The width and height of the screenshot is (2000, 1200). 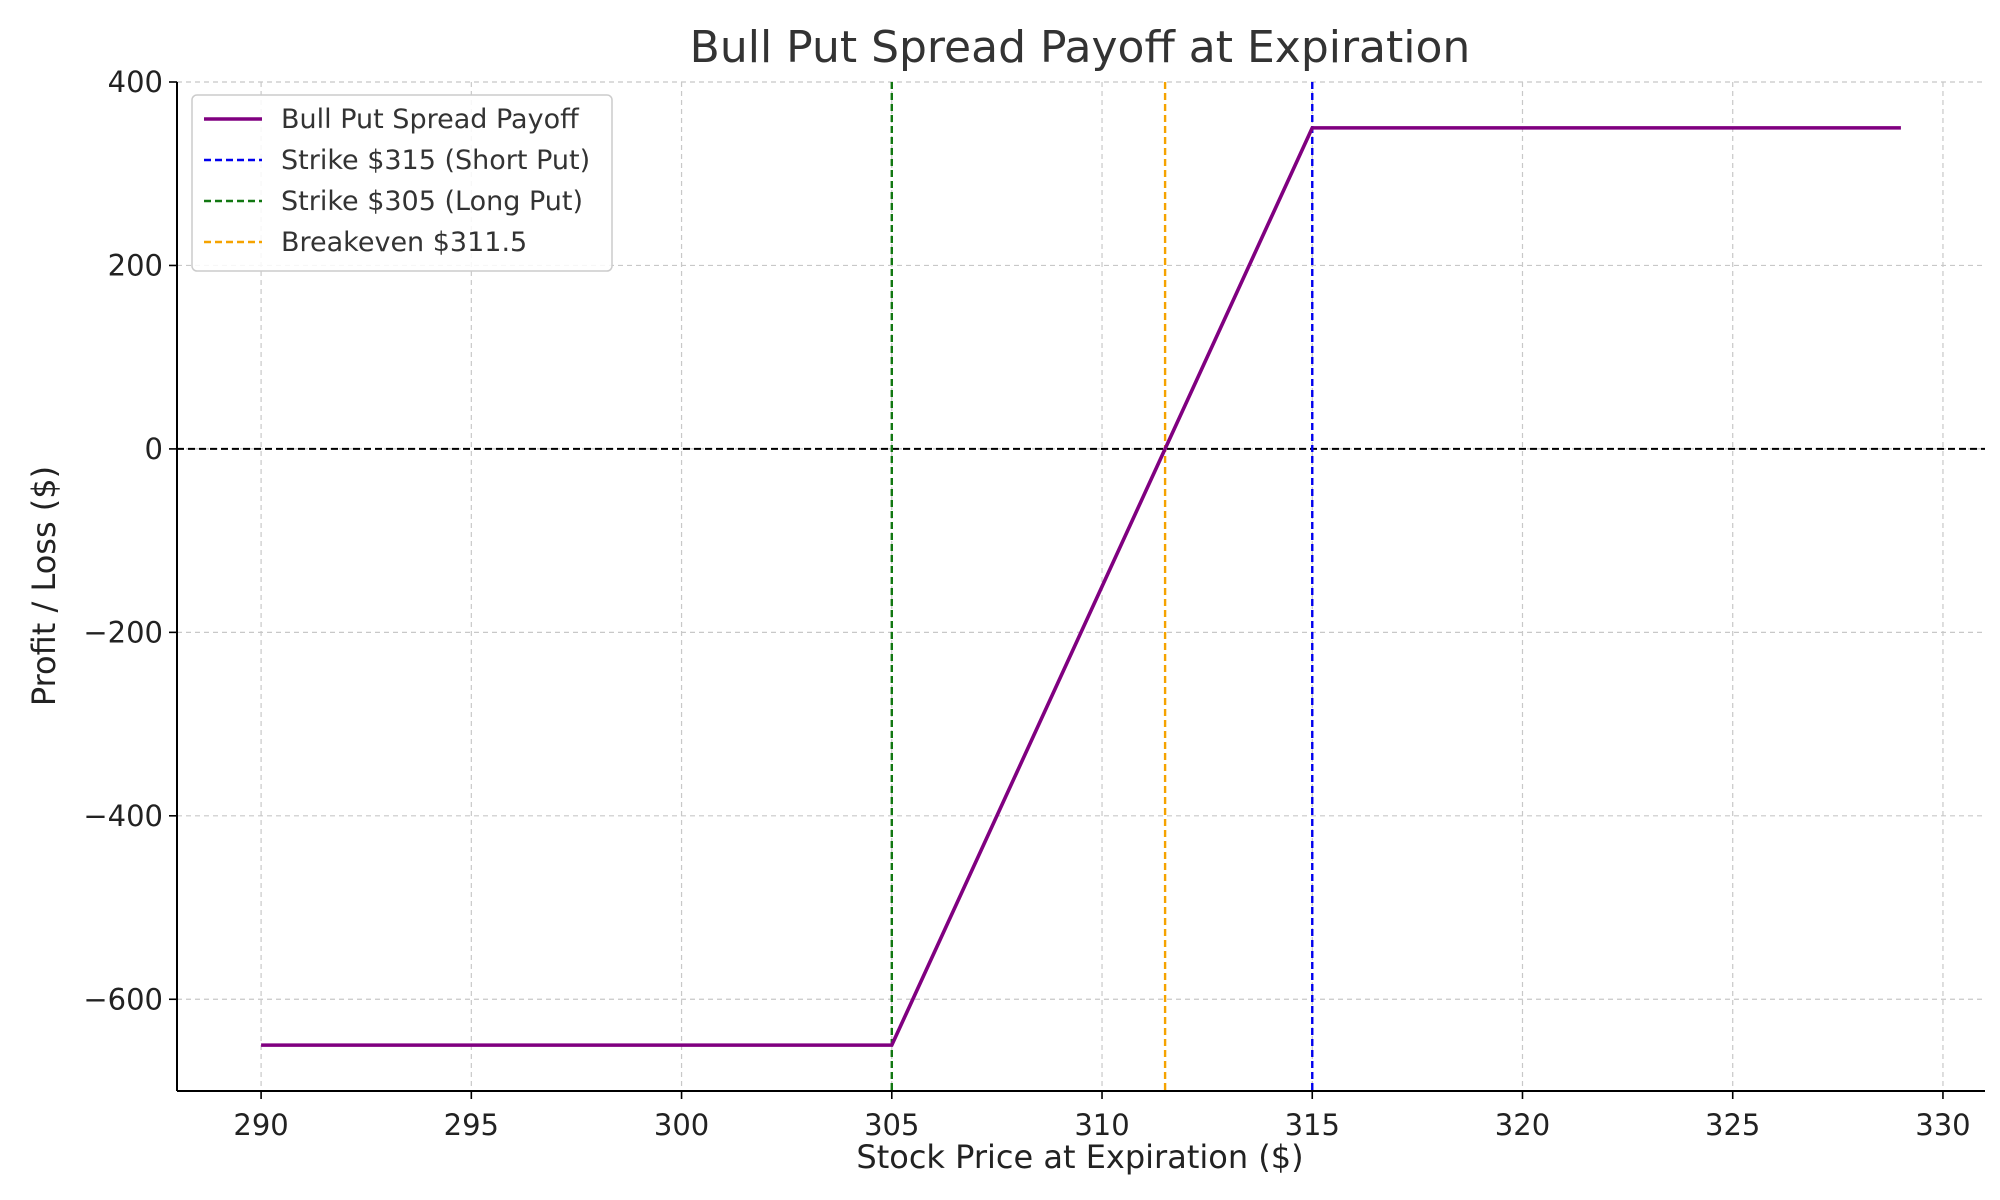 What do you see at coordinates (123, 632) in the screenshot?
I see `y-tick-label-2: −200` at bounding box center [123, 632].